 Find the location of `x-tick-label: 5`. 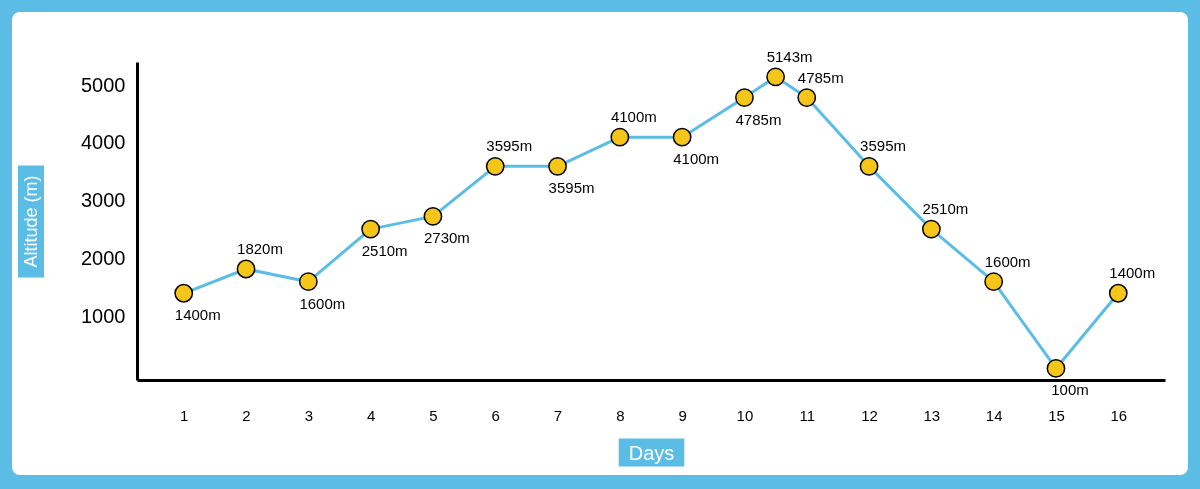

x-tick-label: 5 is located at coordinates (433, 415).